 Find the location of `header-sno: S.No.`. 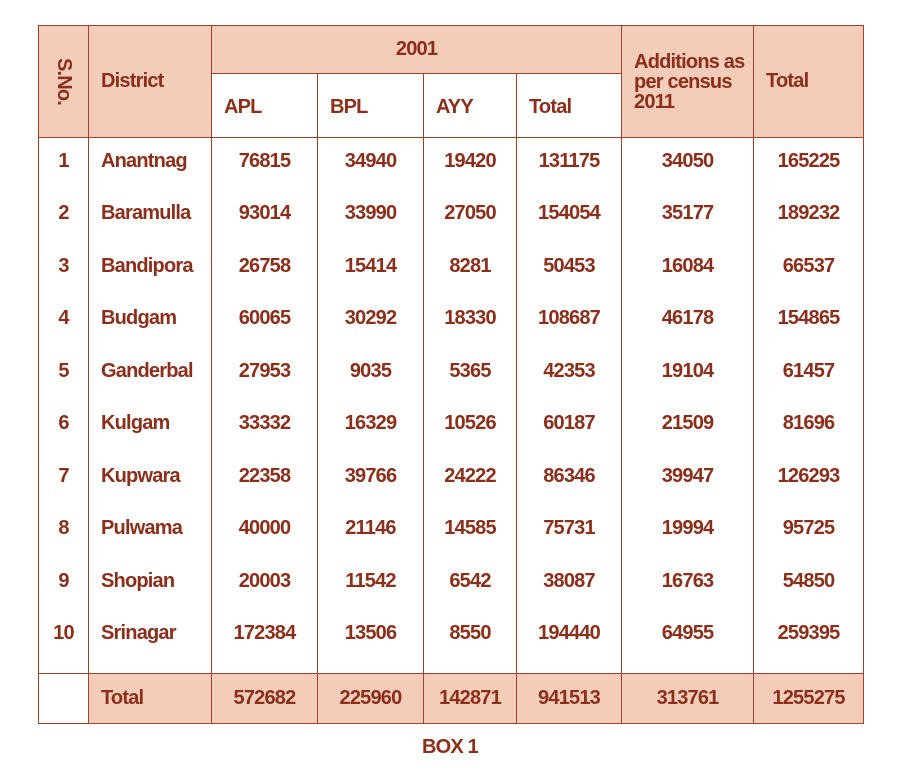

header-sno: S.No. is located at coordinates (64, 81).